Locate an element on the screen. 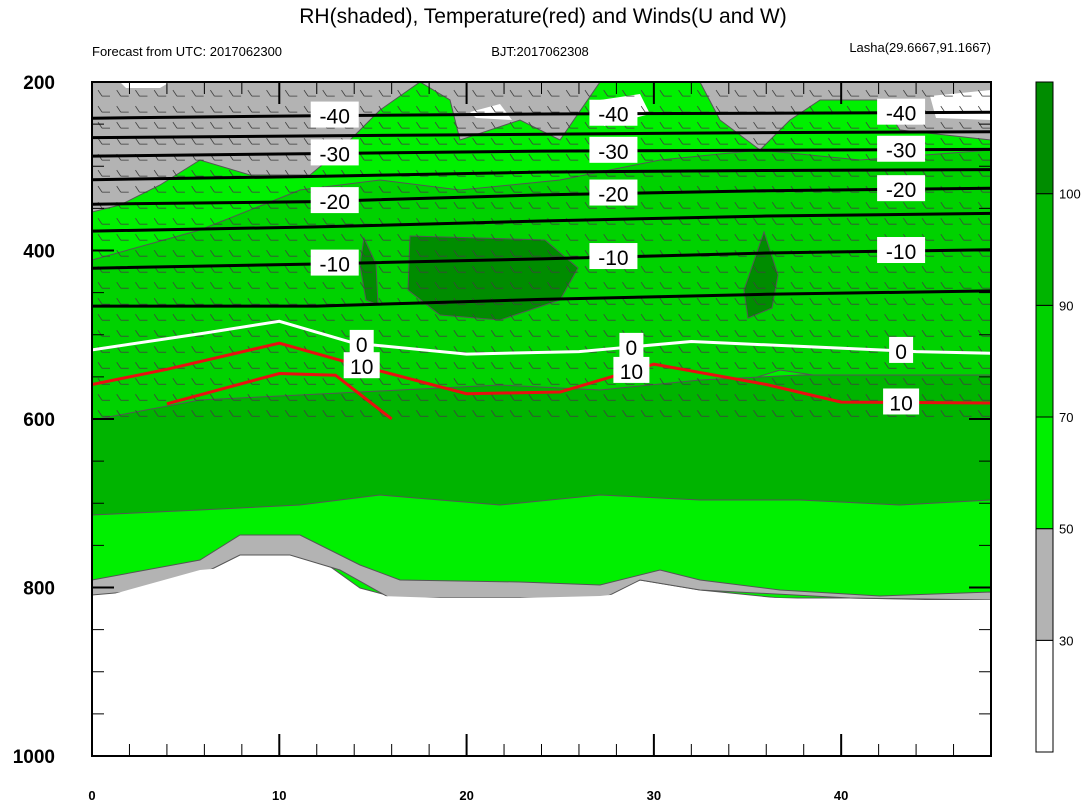 The width and height of the screenshot is (1087, 806). y-tick-label: 200 is located at coordinates (39, 83).